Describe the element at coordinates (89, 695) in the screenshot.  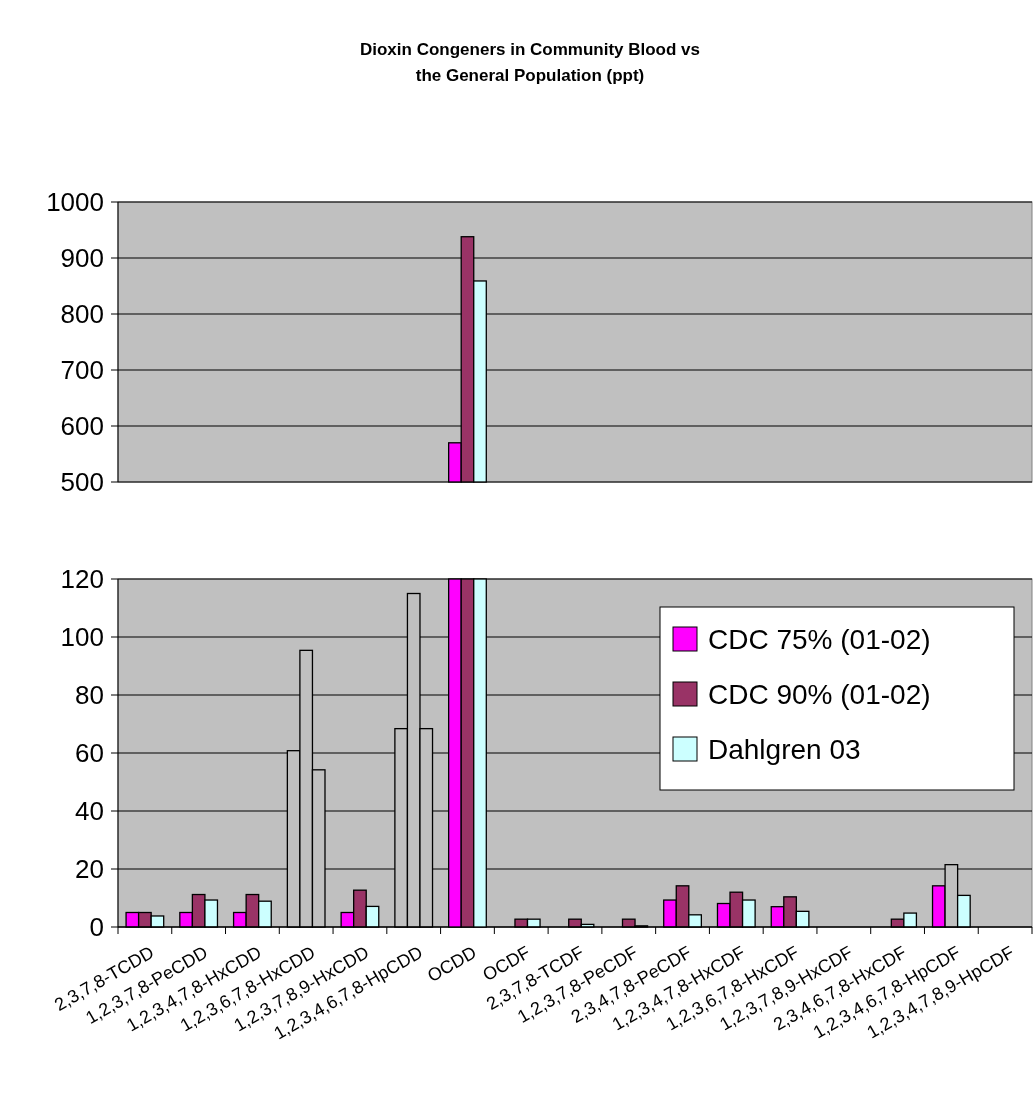
I see `y-tick-label: 80` at that location.